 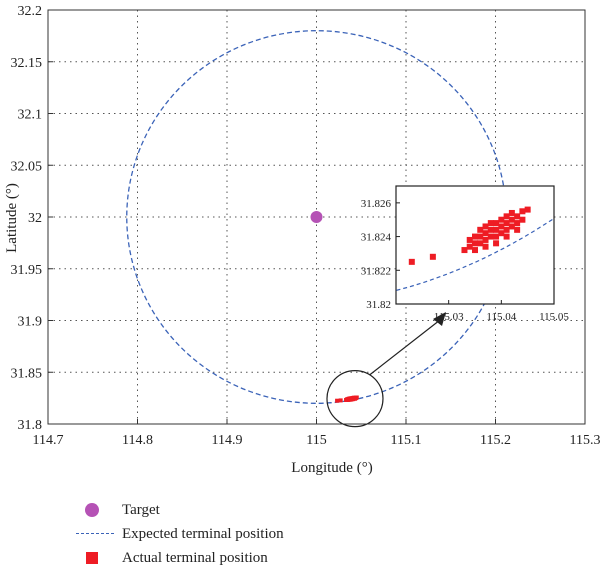 I want to click on legend-label: Target, so click(x=141, y=509).